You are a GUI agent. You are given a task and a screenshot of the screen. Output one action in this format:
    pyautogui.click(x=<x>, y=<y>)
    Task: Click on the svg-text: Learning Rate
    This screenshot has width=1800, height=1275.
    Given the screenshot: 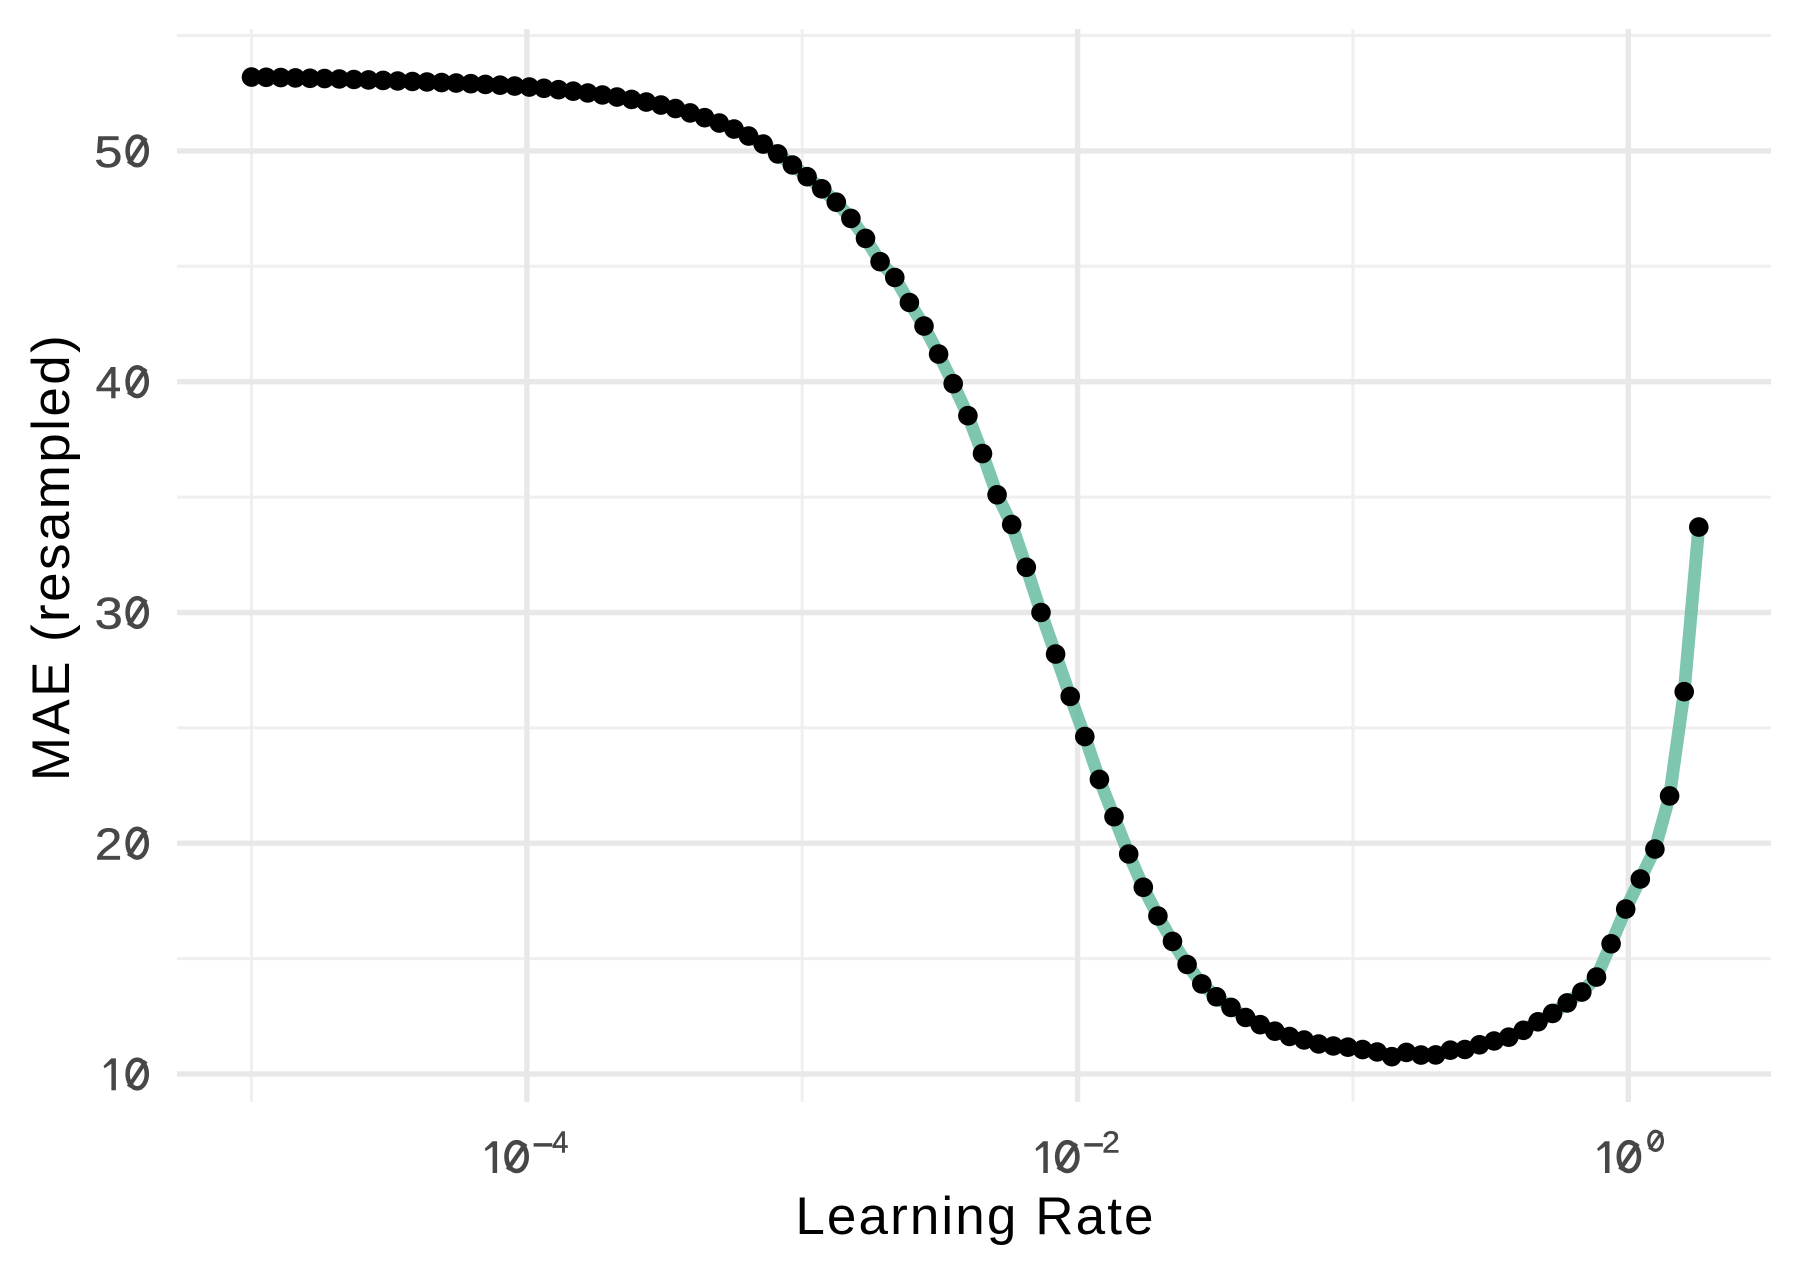 What is the action you would take?
    pyautogui.click(x=975, y=1216)
    